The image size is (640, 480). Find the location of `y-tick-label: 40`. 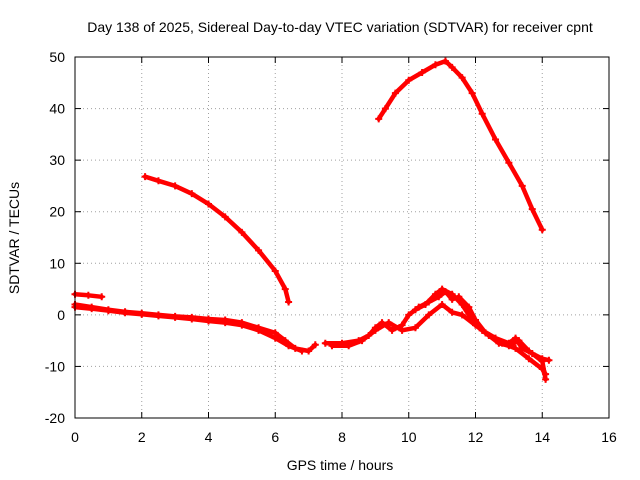

y-tick-label: 40 is located at coordinates (57, 109).